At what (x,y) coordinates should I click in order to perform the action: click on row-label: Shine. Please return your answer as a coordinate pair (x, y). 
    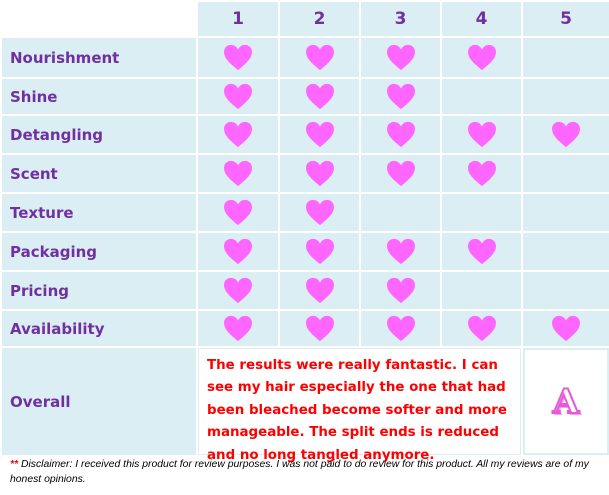
    Looking at the image, I should click on (34, 96).